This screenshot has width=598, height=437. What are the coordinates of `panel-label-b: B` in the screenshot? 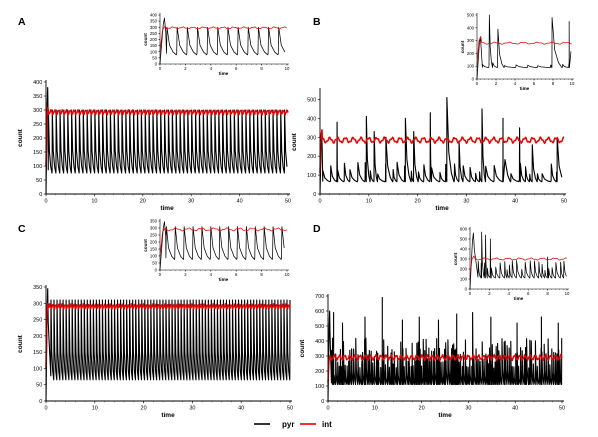 It's located at (317, 22).